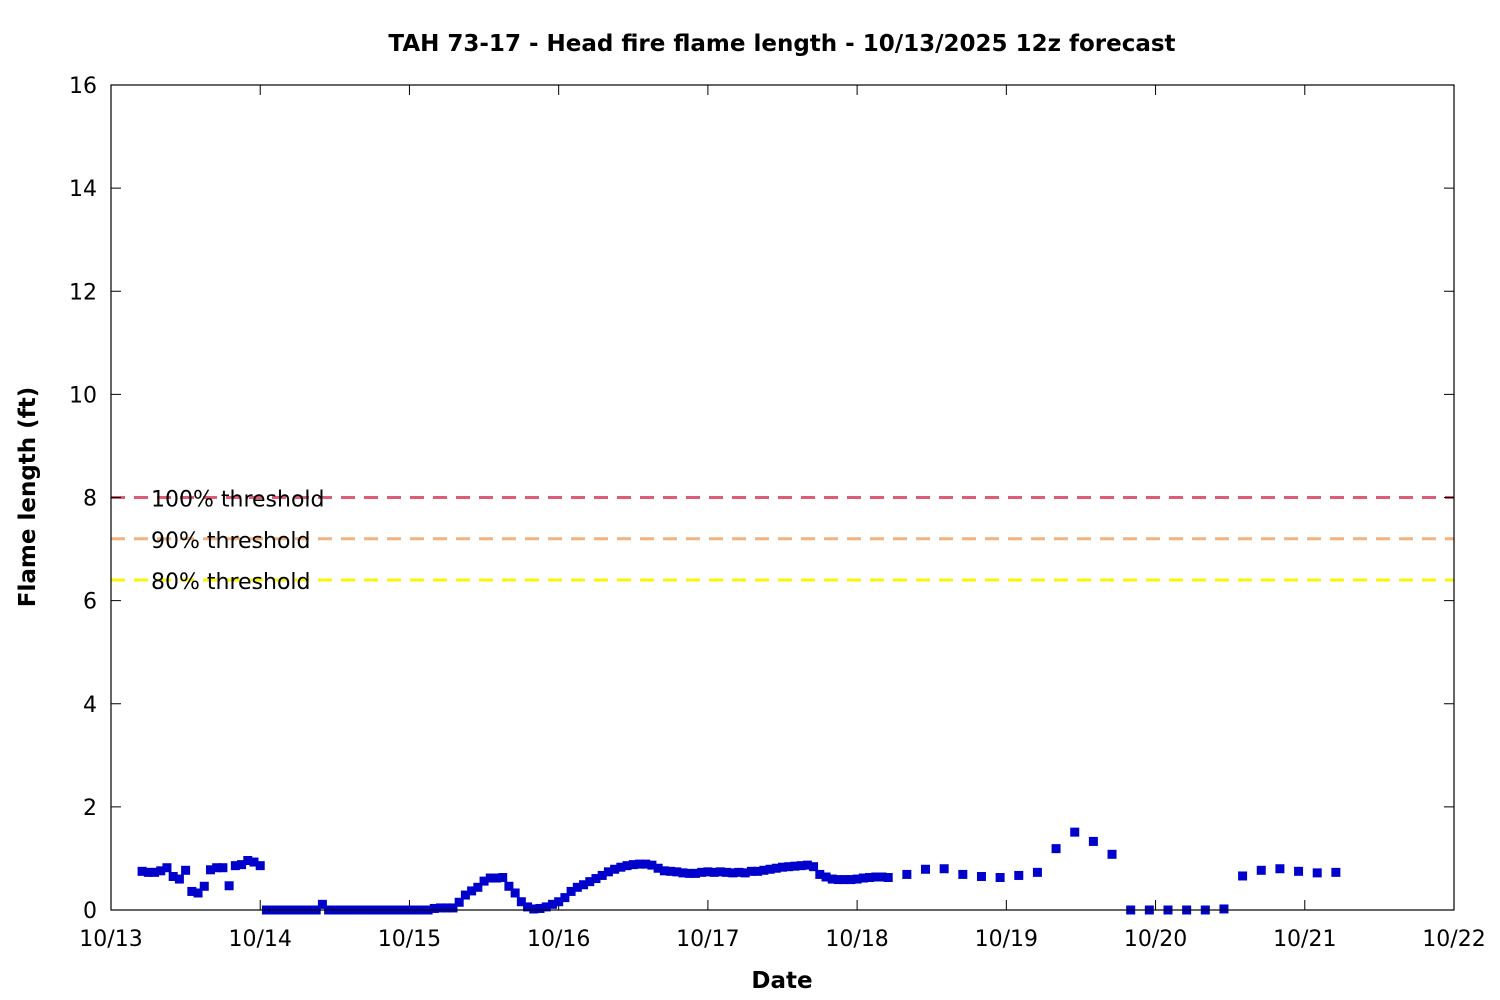 Image resolution: width=1500 pixels, height=1000 pixels. What do you see at coordinates (90, 911) in the screenshot?
I see `y-tick-label-0: 0` at bounding box center [90, 911].